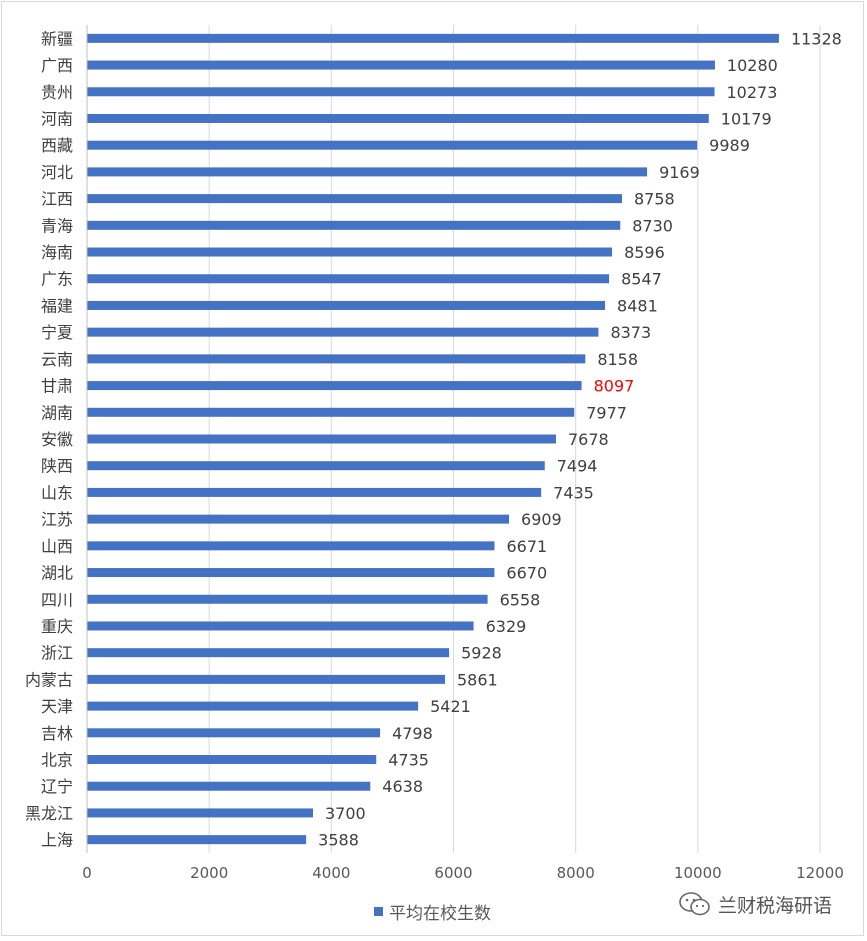 The image size is (867, 941). What do you see at coordinates (652, 225) in the screenshot?
I see `data-label: 8730` at bounding box center [652, 225].